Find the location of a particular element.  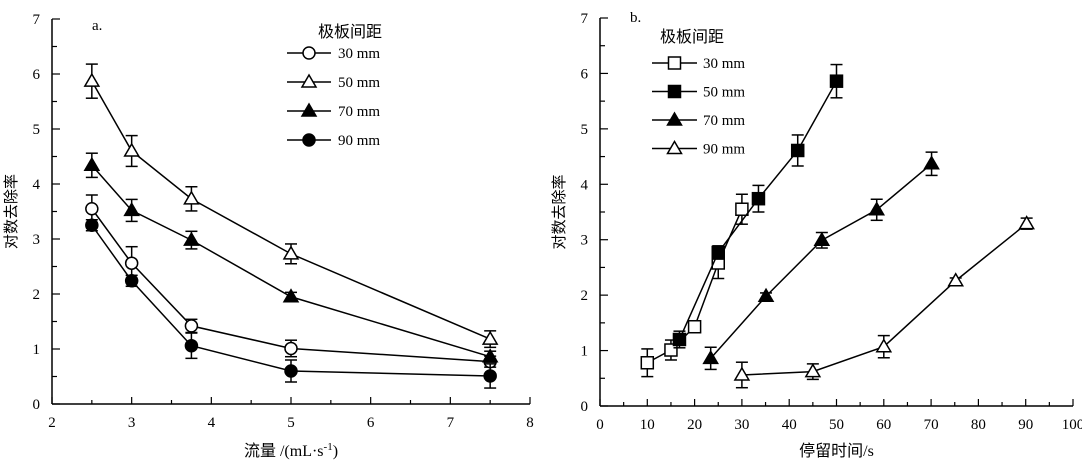

x-tick-label: 7 is located at coordinates (451, 423).